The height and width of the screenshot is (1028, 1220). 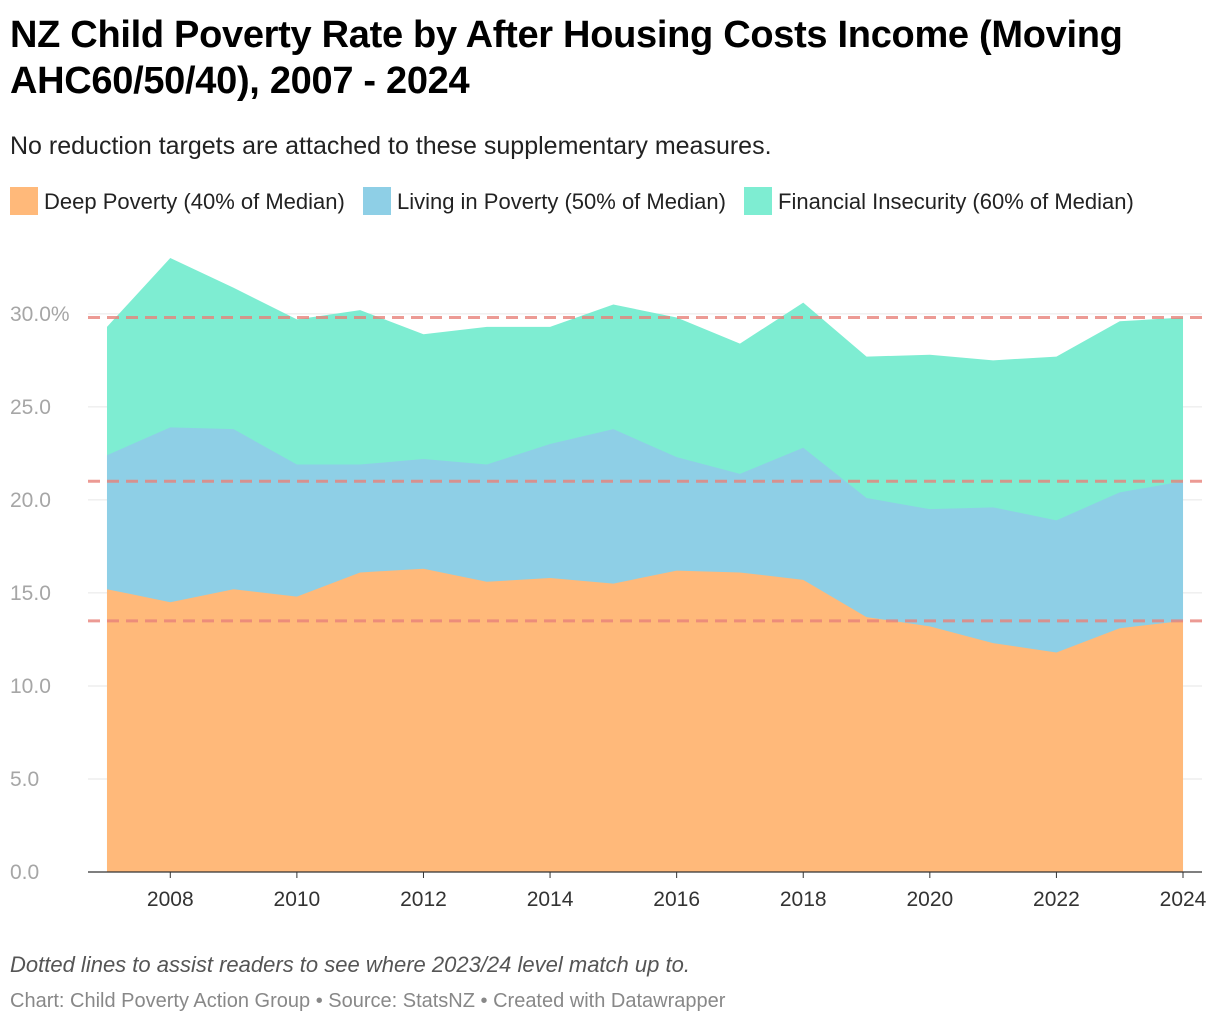 What do you see at coordinates (170, 899) in the screenshot?
I see `x-tick-label-2008: 2008` at bounding box center [170, 899].